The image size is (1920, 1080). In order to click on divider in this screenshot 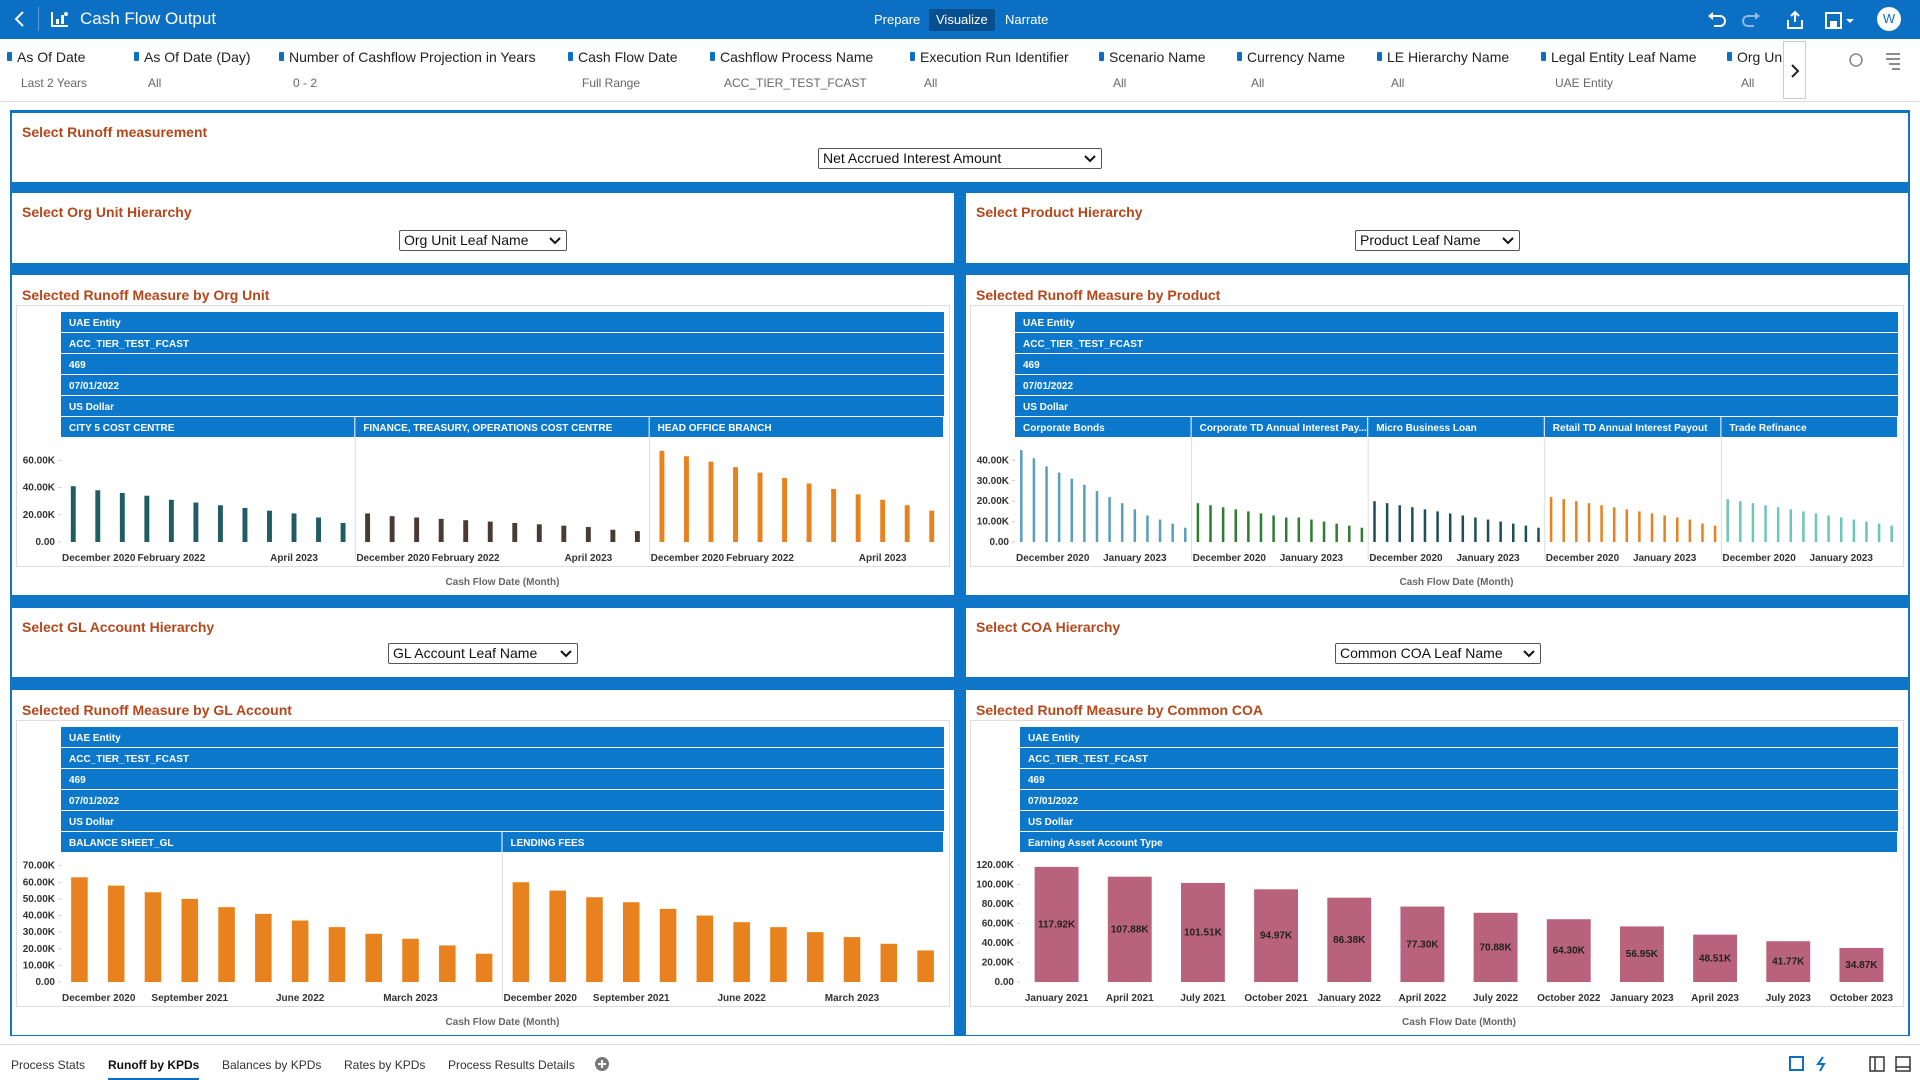, I will do `click(38, 19)`.